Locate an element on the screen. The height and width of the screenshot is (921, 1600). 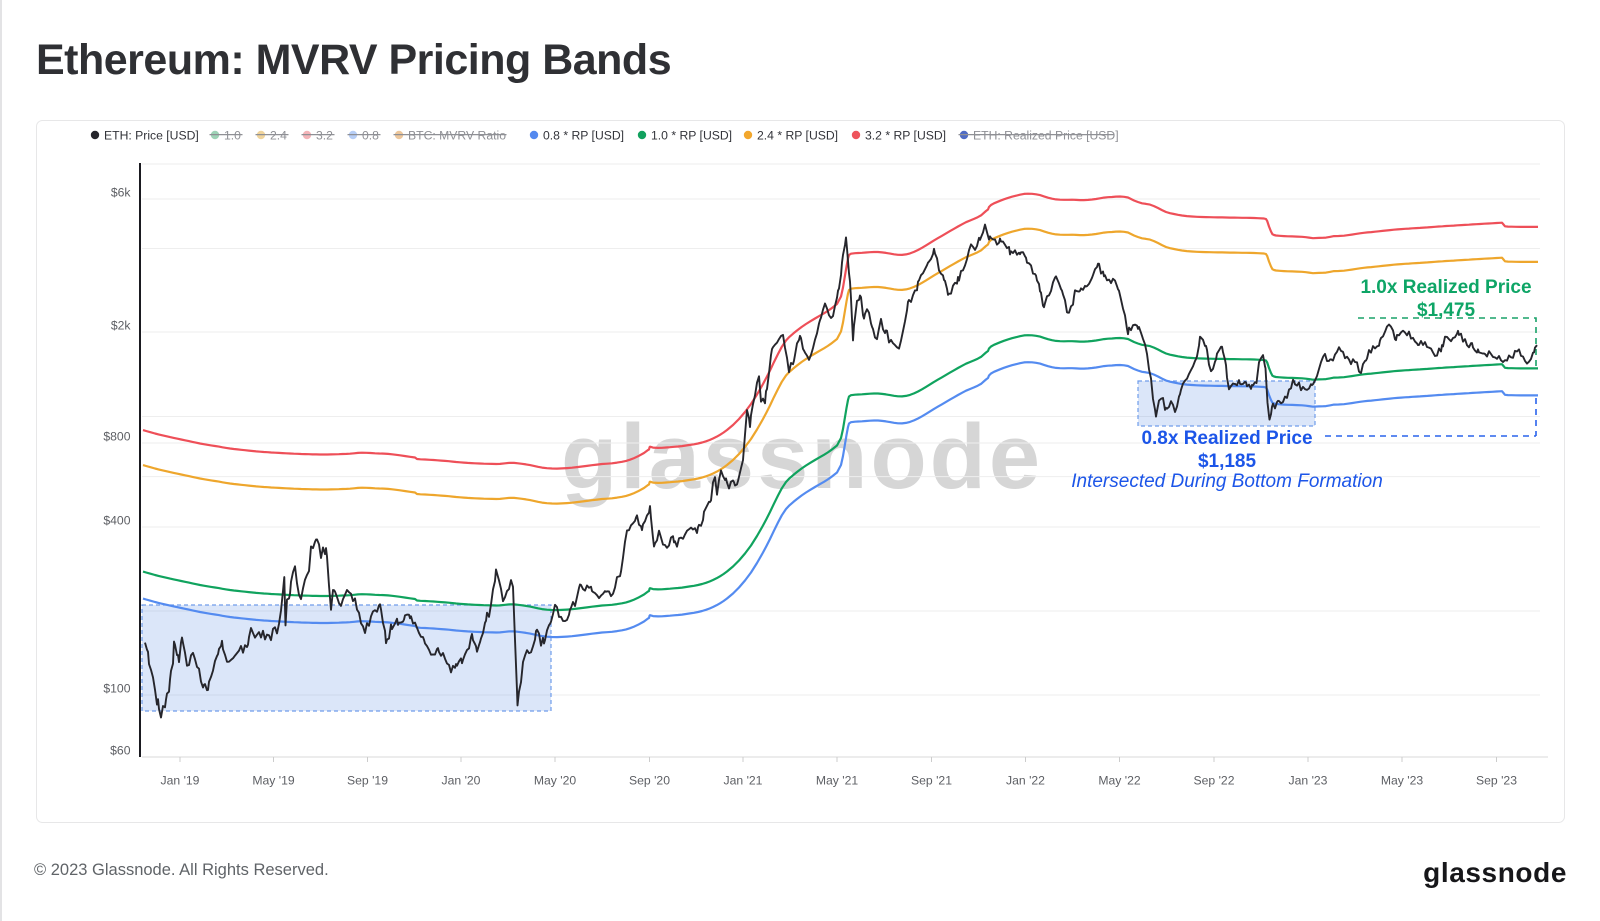
svg-text: Ethereum: MVRV Pricing Bands is located at coordinates (353, 60).